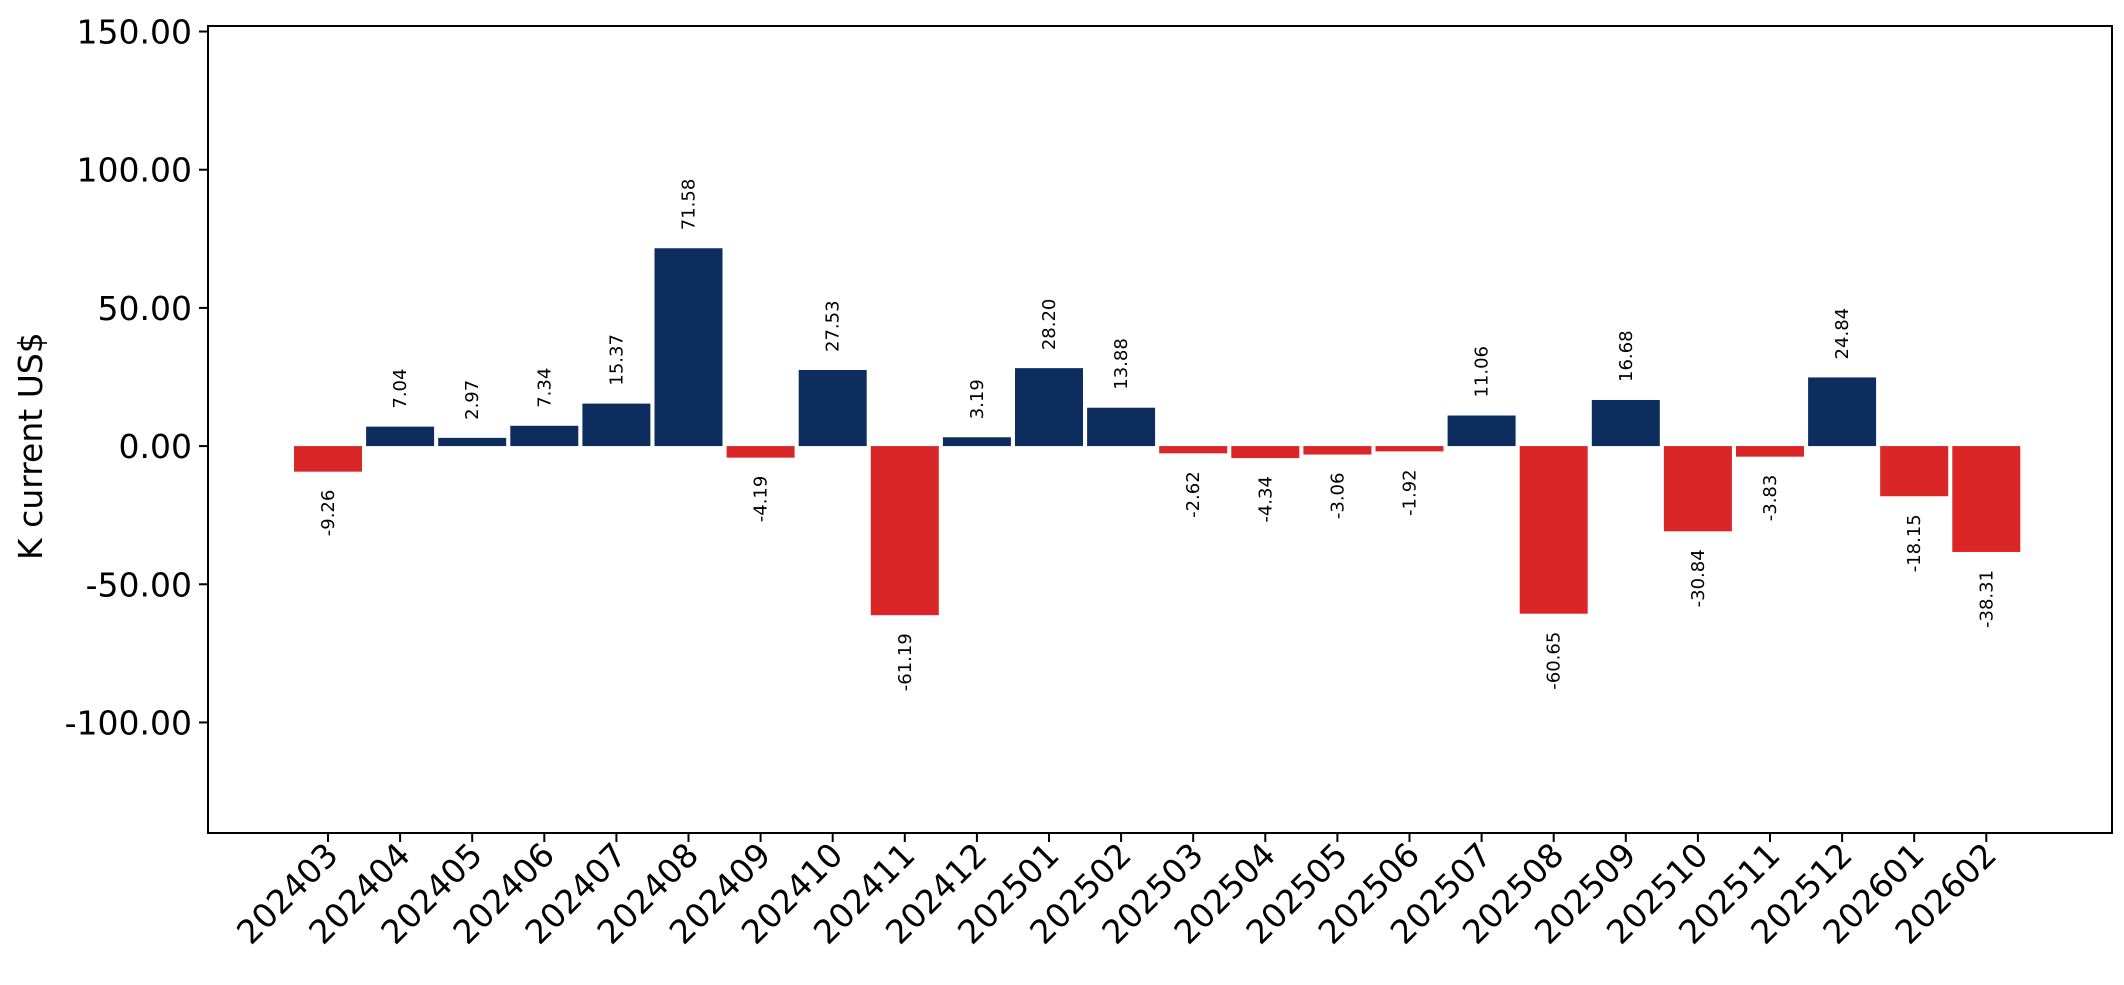  What do you see at coordinates (544, 388) in the screenshot?
I see `bar-value-label: 7.34` at bounding box center [544, 388].